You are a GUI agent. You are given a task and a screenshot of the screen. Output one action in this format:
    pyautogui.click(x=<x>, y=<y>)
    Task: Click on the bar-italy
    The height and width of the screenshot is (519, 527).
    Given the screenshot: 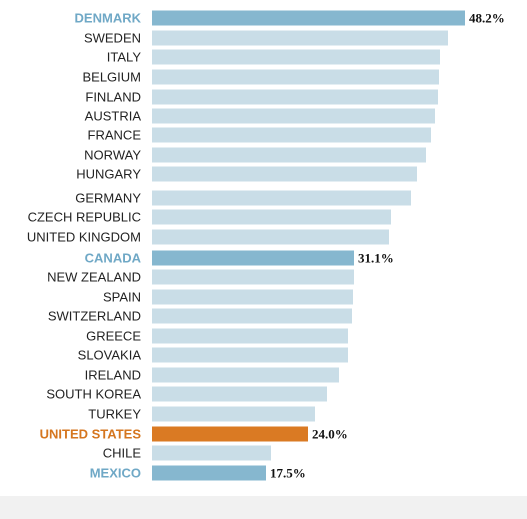 What is the action you would take?
    pyautogui.click(x=296, y=57)
    